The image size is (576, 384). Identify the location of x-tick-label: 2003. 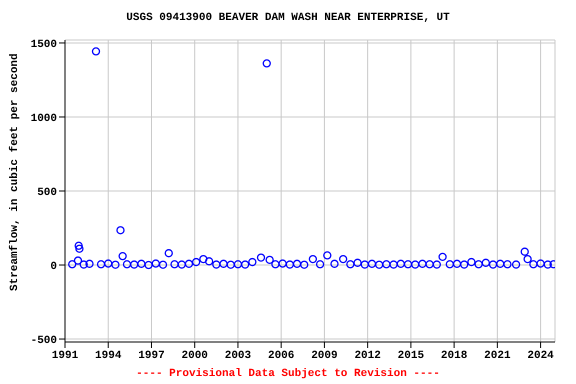
(238, 356).